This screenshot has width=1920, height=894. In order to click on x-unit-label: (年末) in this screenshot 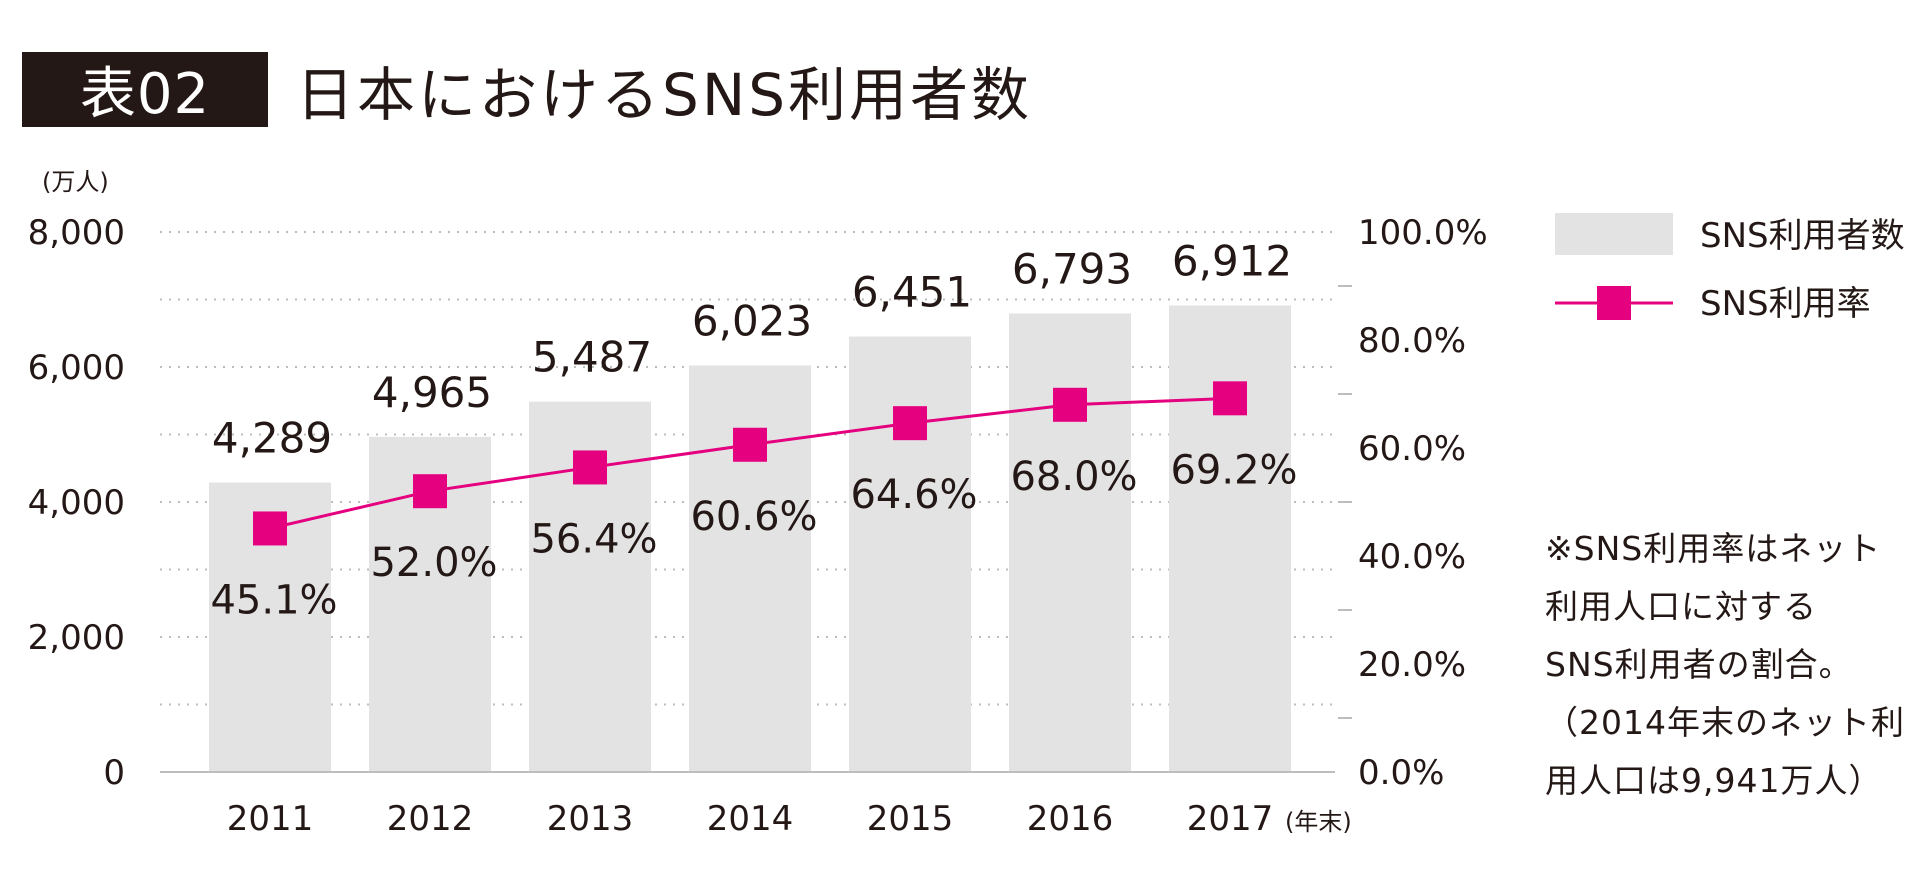, I will do `click(1318, 822)`.